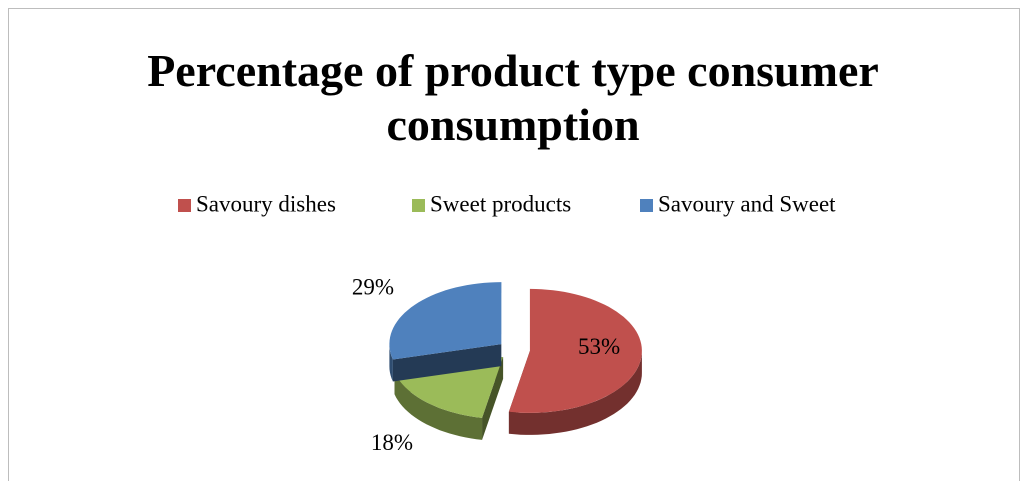  What do you see at coordinates (599, 346) in the screenshot?
I see `data-label: 53%` at bounding box center [599, 346].